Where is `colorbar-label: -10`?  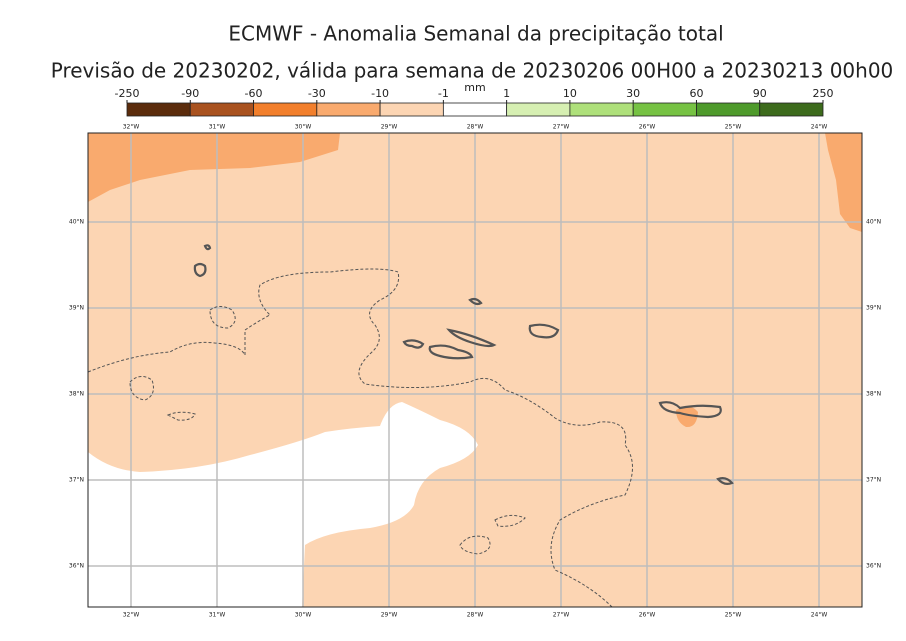
colorbar-label: -10 is located at coordinates (380, 93).